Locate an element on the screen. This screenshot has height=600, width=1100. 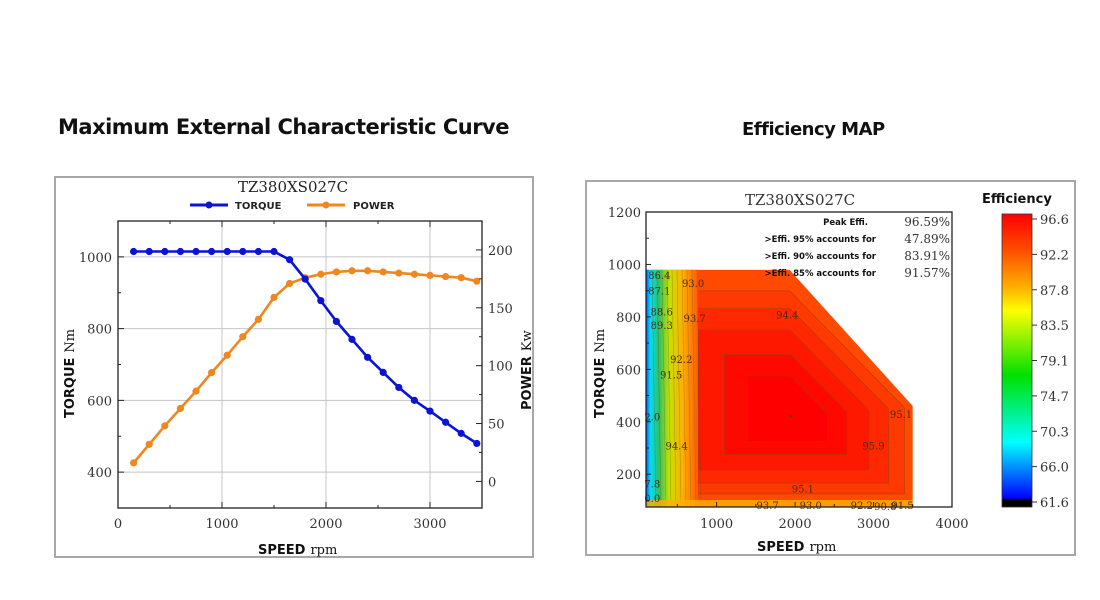
power-line is located at coordinates (305, 366).